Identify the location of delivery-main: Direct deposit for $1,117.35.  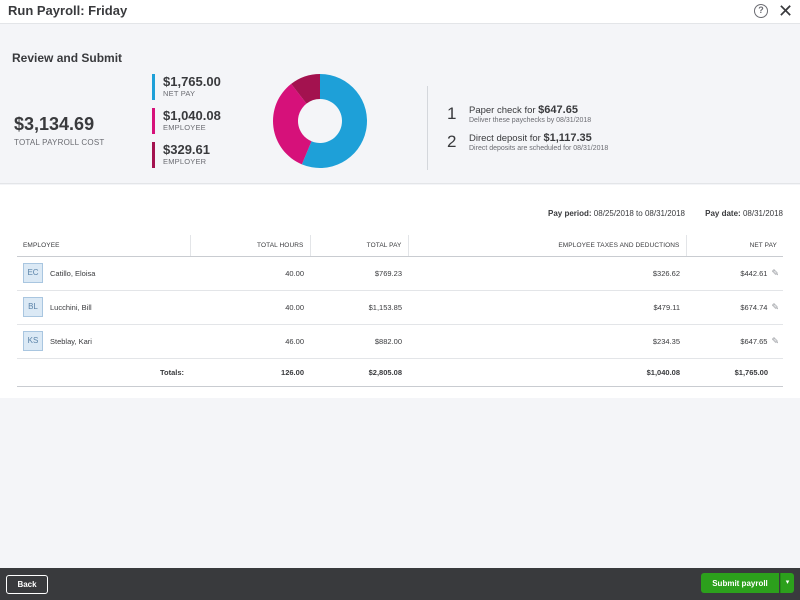
(530, 138).